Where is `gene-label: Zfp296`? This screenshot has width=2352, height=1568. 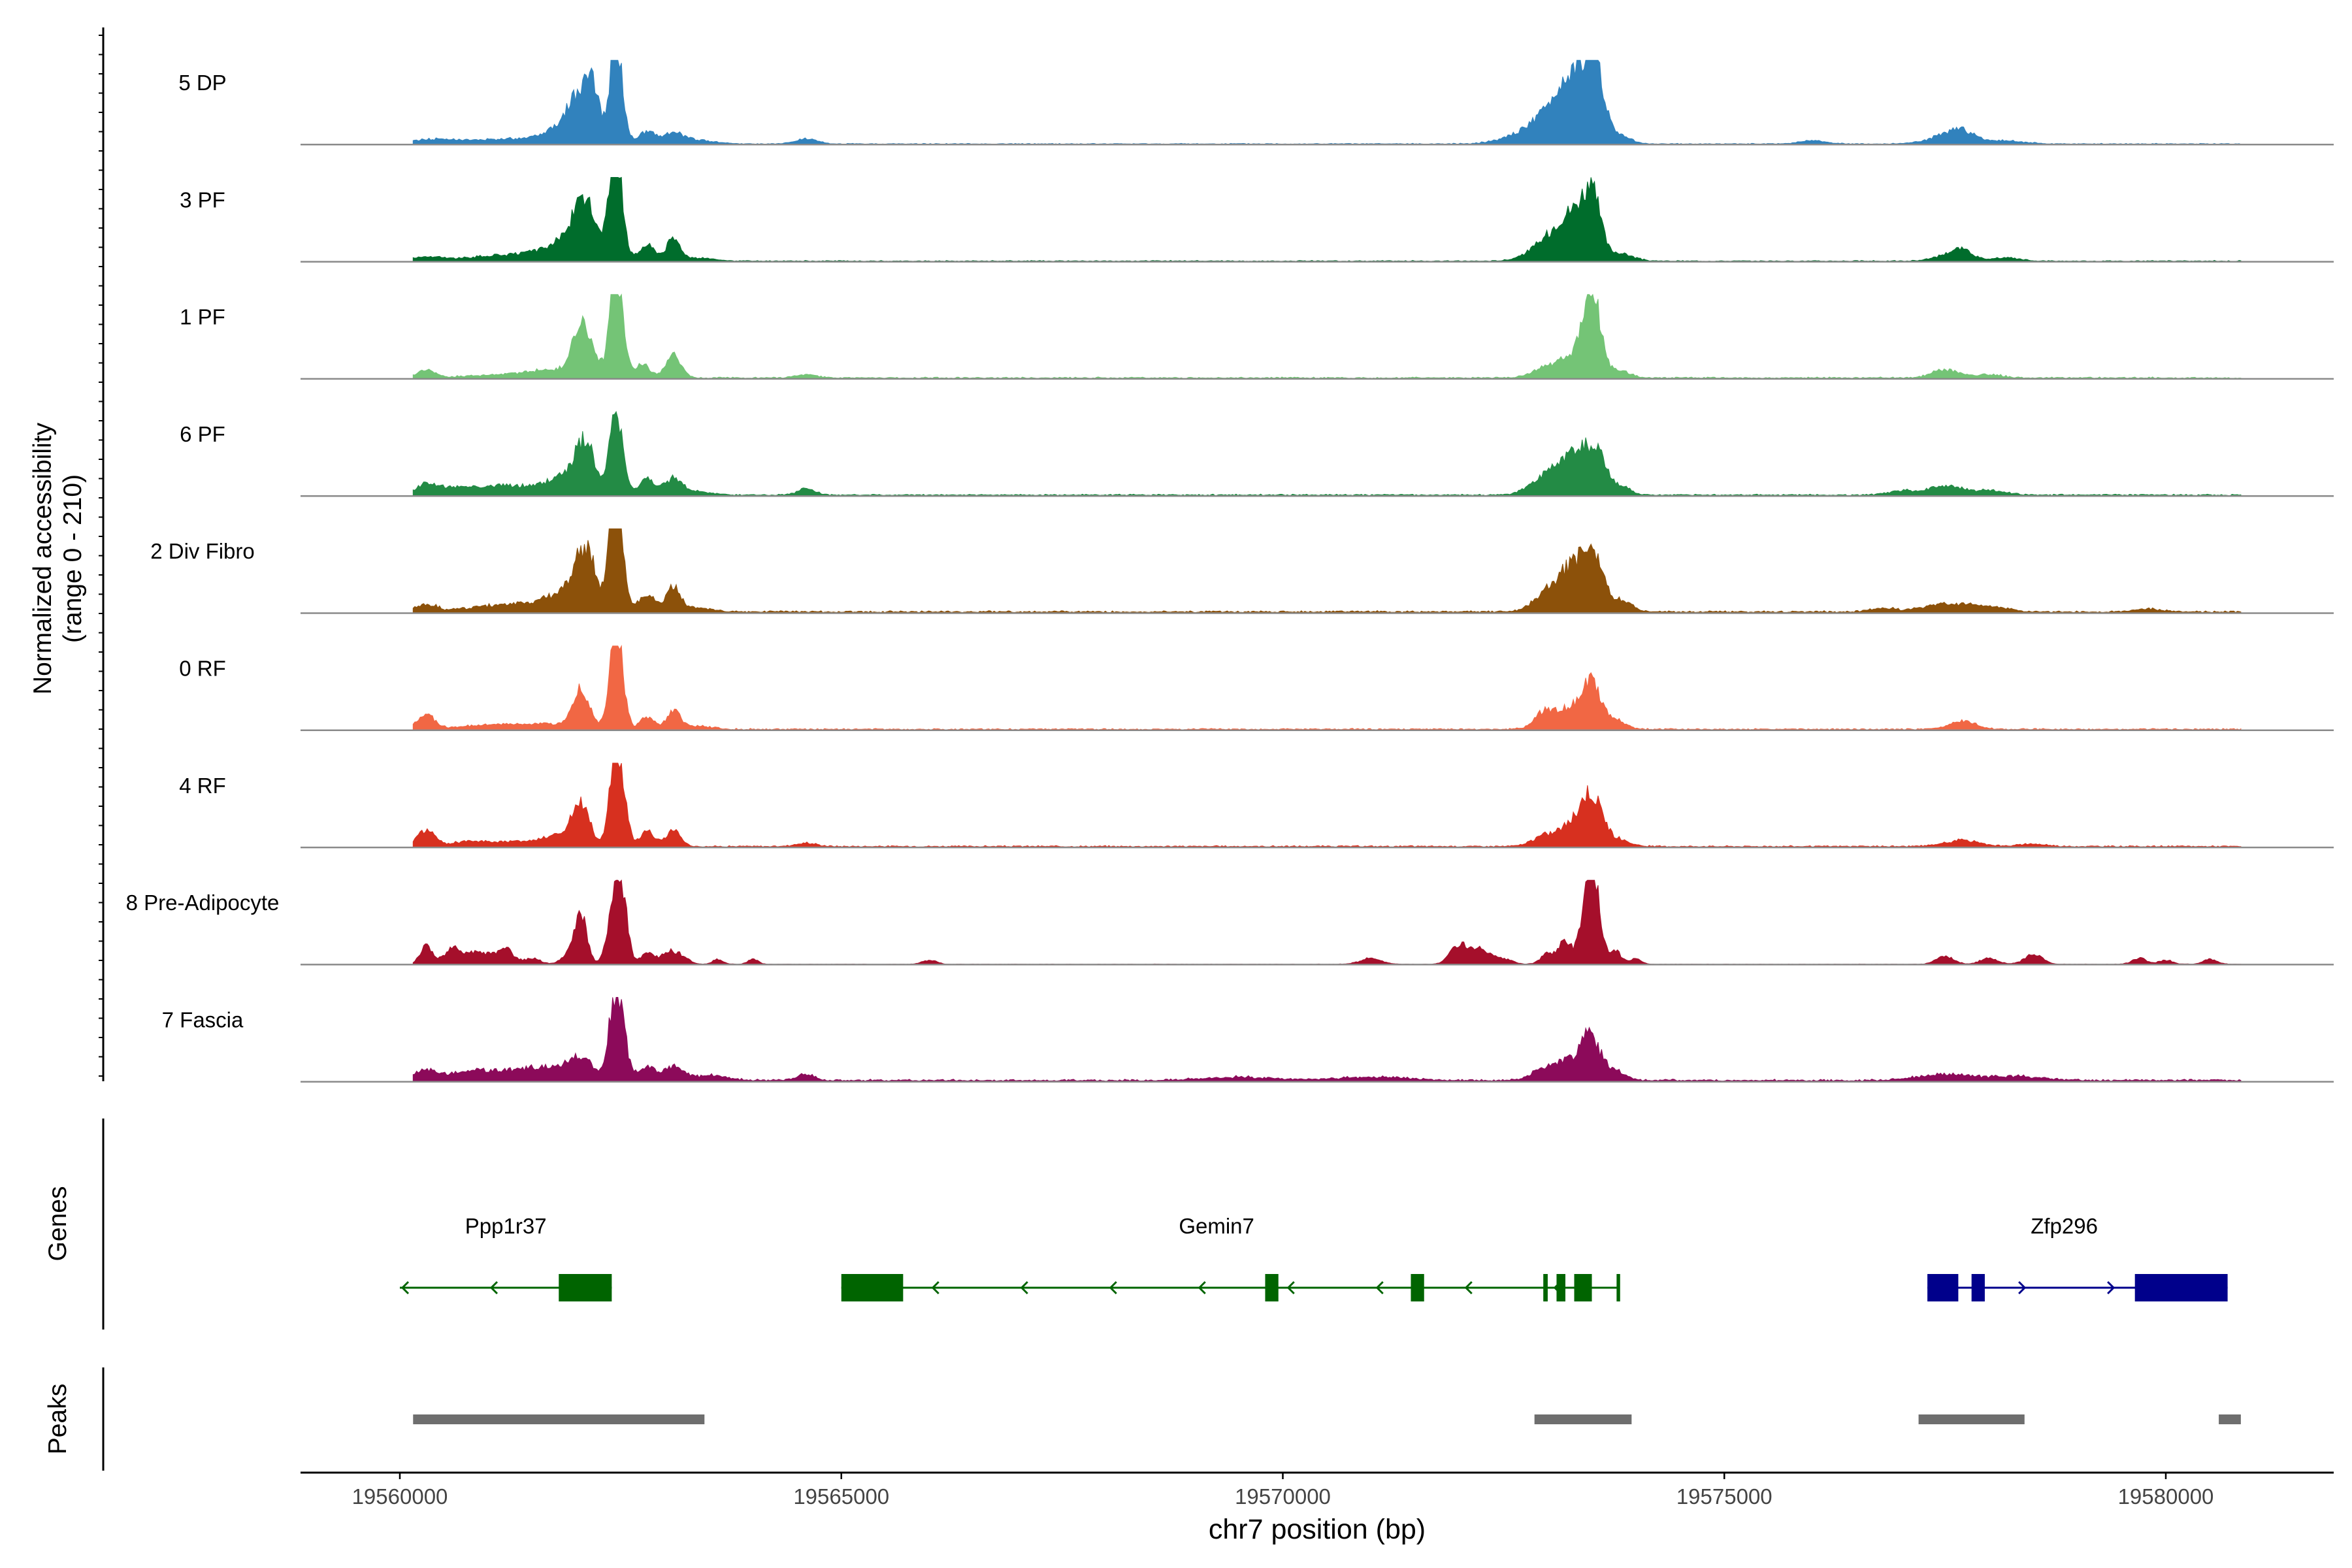
gene-label: Zfp296 is located at coordinates (2064, 1226).